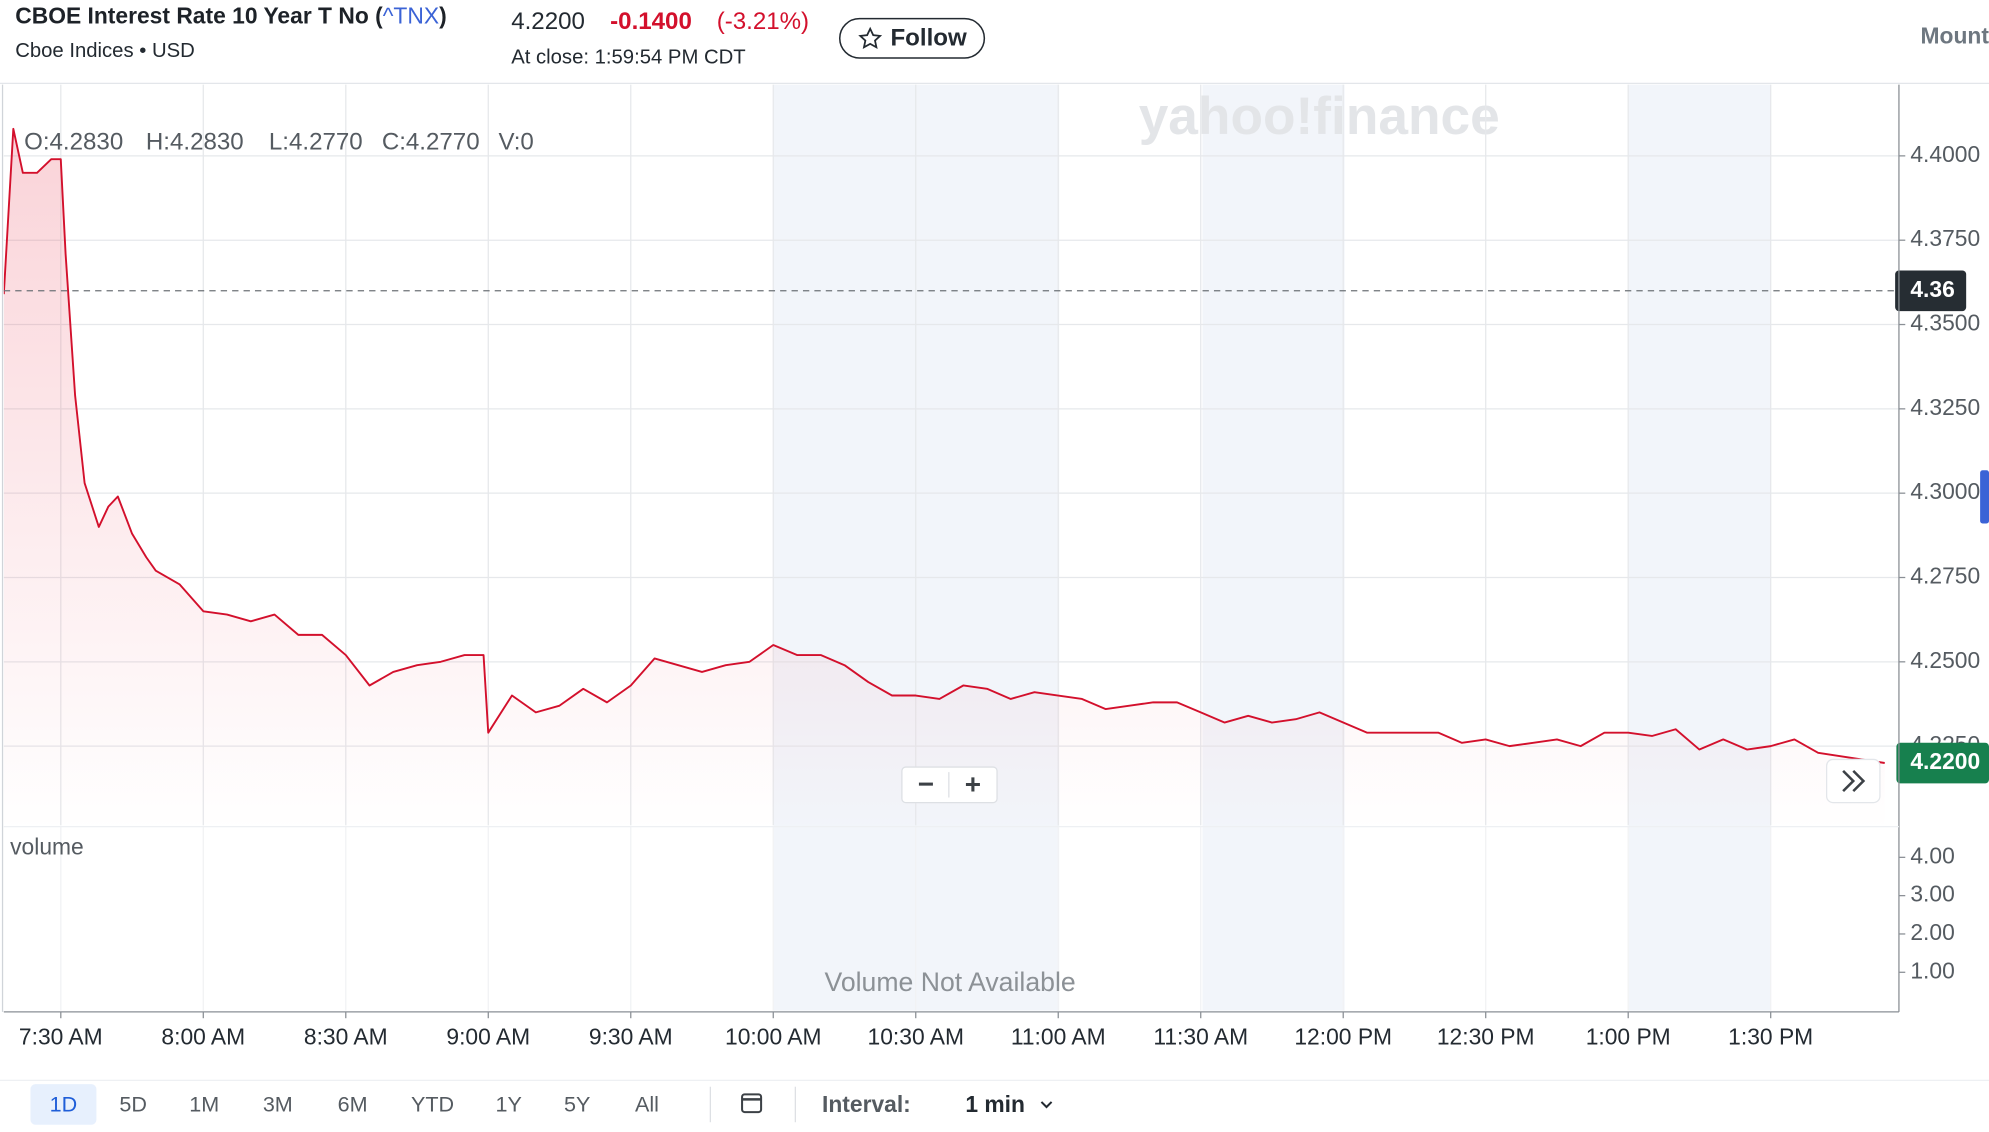 The height and width of the screenshot is (1132, 1989). What do you see at coordinates (73, 141) in the screenshot?
I see `ohlc-value: O:4.2830` at bounding box center [73, 141].